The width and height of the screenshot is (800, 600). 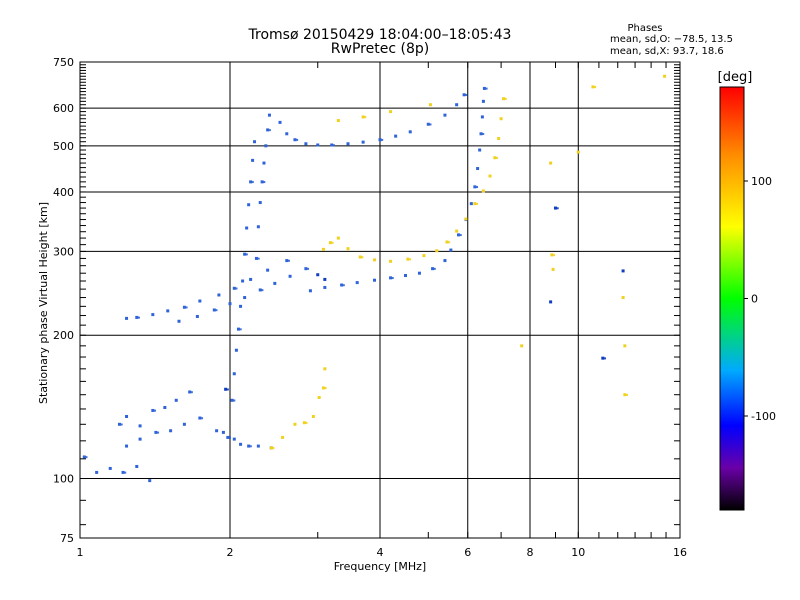 What do you see at coordinates (735, 77) in the screenshot?
I see `colorbar-label: [deg]` at bounding box center [735, 77].